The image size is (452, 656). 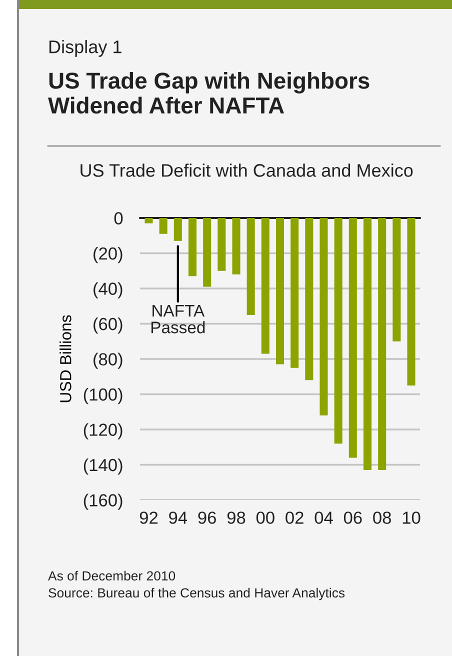 What do you see at coordinates (236, 518) in the screenshot?
I see `x-tick-label: 98` at bounding box center [236, 518].